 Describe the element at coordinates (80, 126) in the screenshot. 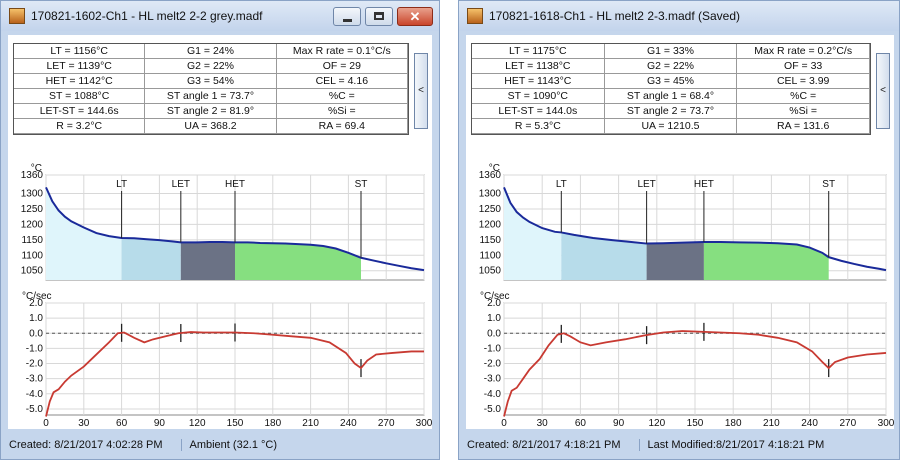

I see `param-r: R = 3.2°C` at that location.